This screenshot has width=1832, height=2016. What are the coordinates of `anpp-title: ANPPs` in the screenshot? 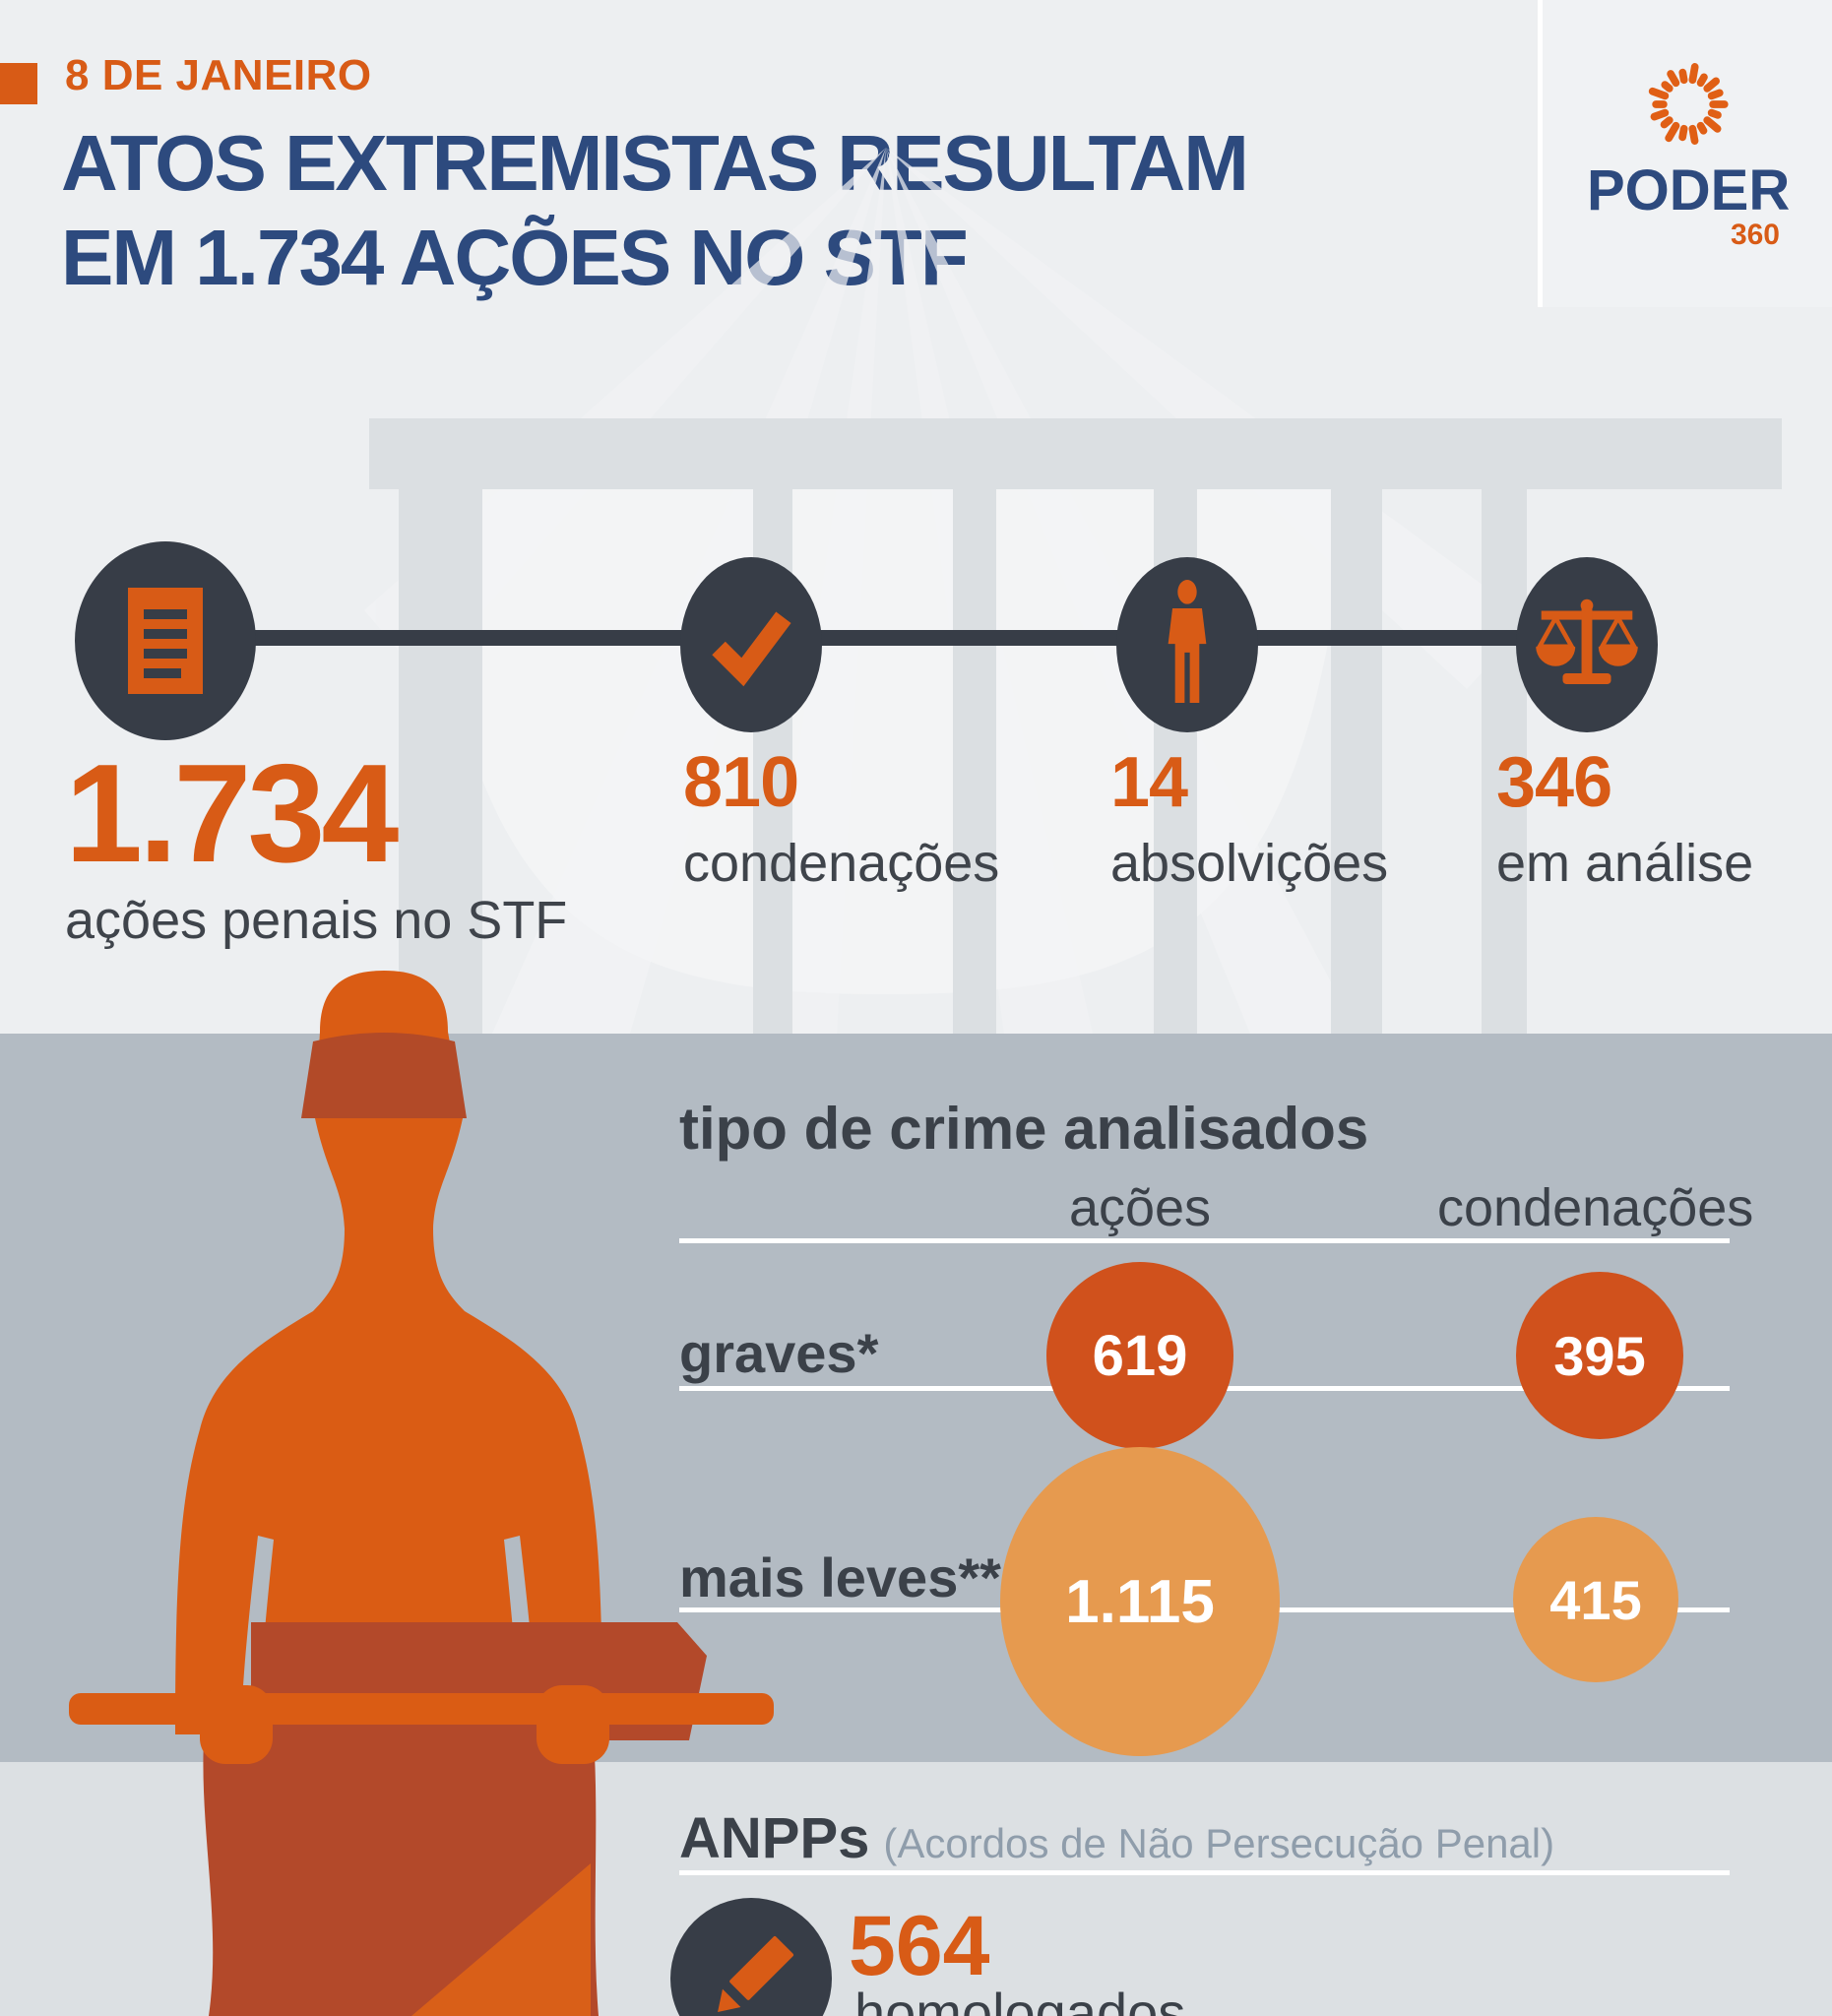 It's located at (774, 1838).